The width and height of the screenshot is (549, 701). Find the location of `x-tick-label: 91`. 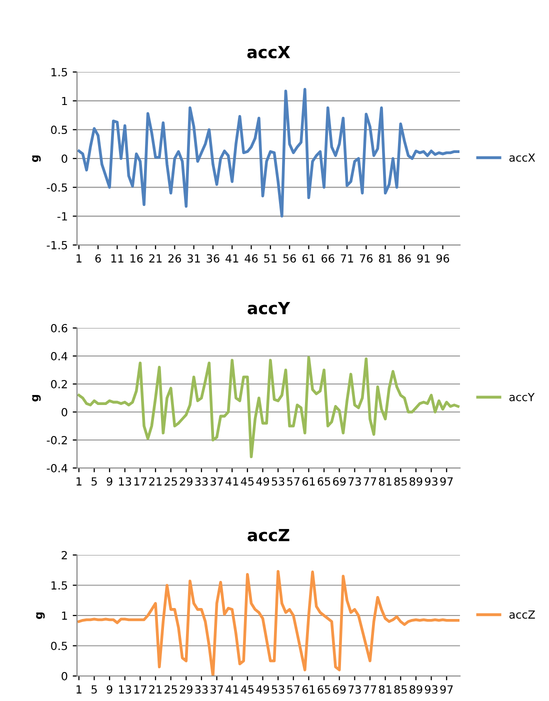

x-tick-label: 91 is located at coordinates (423, 258).